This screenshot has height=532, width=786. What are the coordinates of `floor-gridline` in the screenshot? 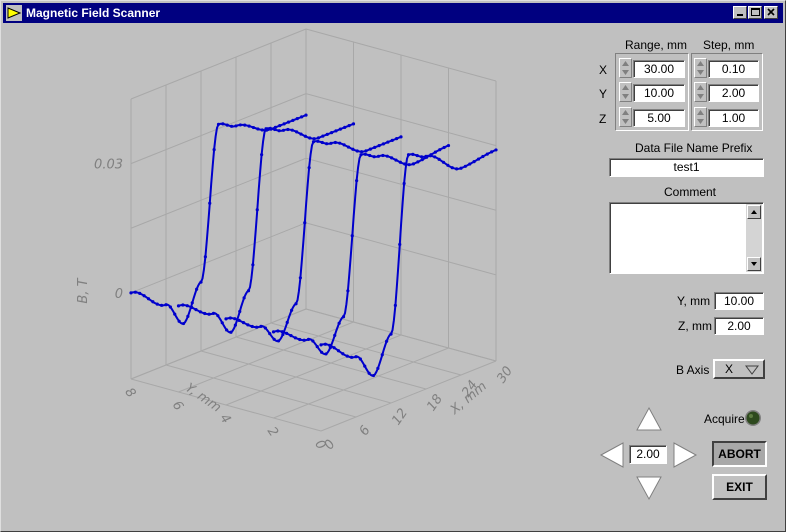 It's located at (361, 383).